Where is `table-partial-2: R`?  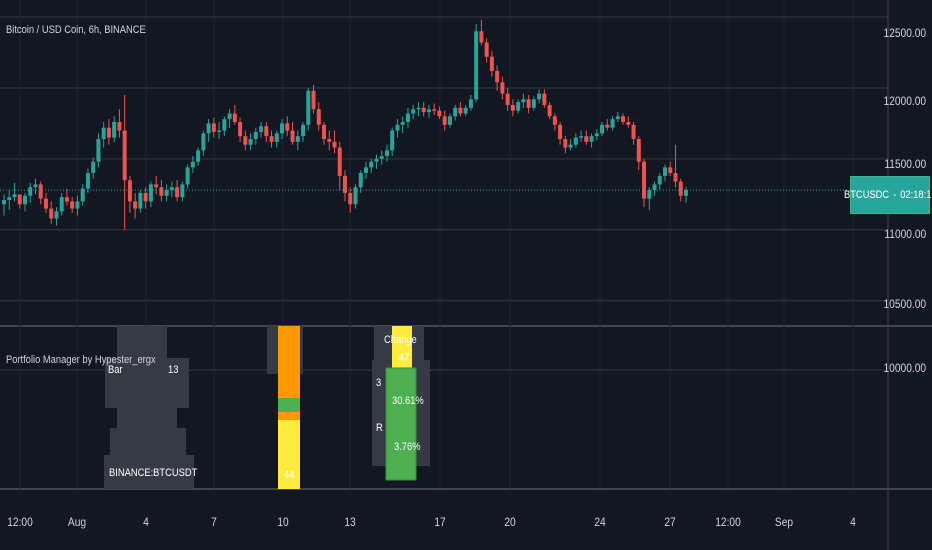
table-partial-2: R is located at coordinates (379, 428).